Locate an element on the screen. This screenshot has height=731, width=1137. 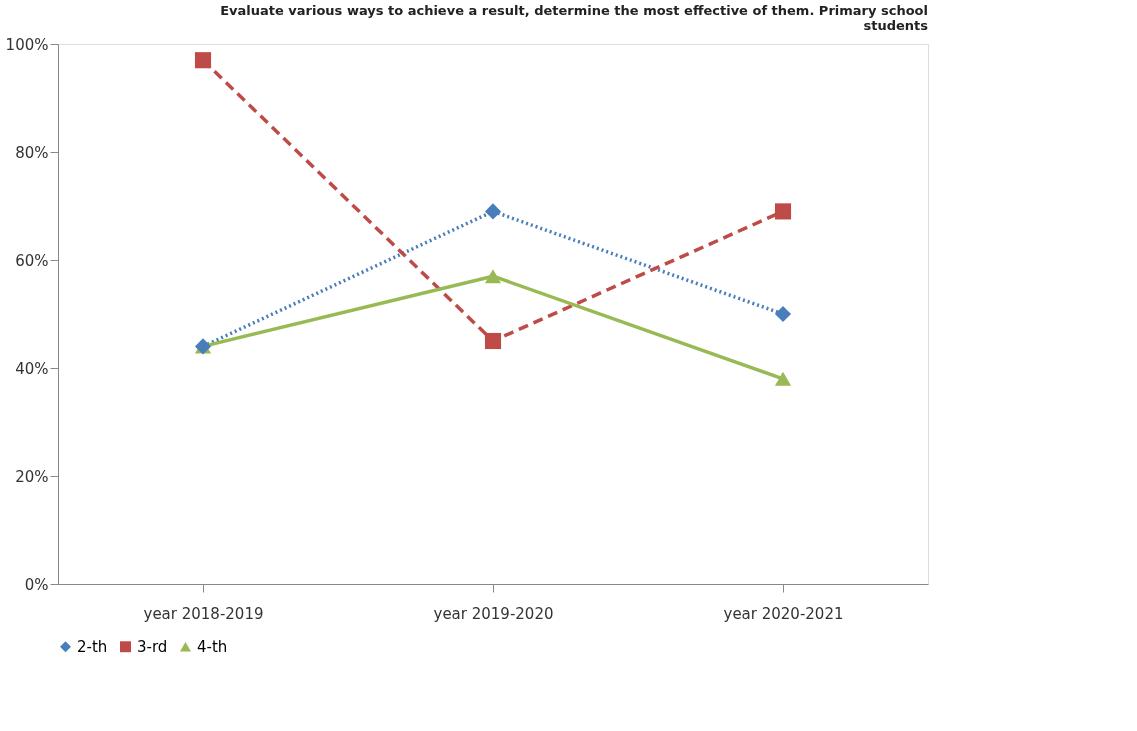
legend-label: 2-th is located at coordinates (92, 646).